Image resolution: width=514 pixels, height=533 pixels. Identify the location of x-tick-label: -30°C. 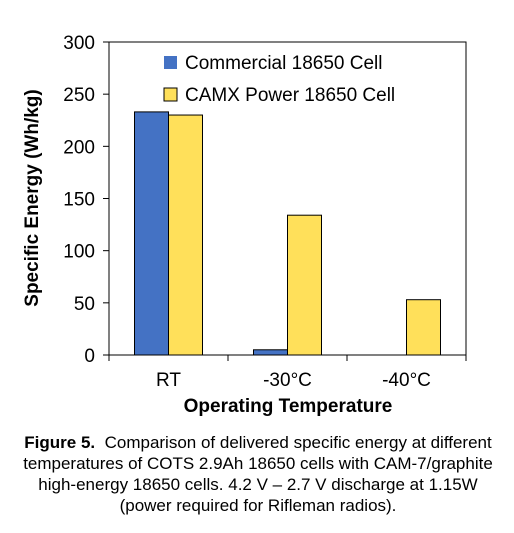
(287, 380).